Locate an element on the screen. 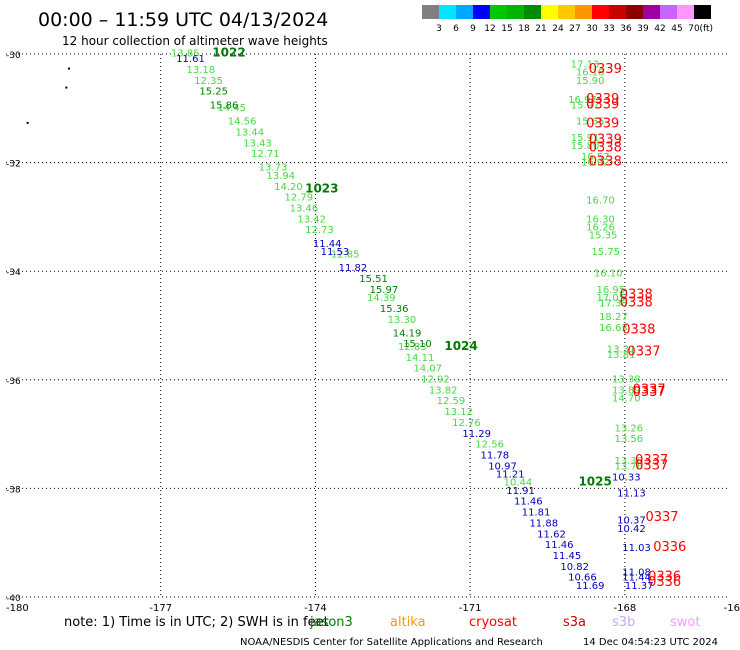 The image size is (740, 650). wave-height-value: 10.44 is located at coordinates (518, 483).